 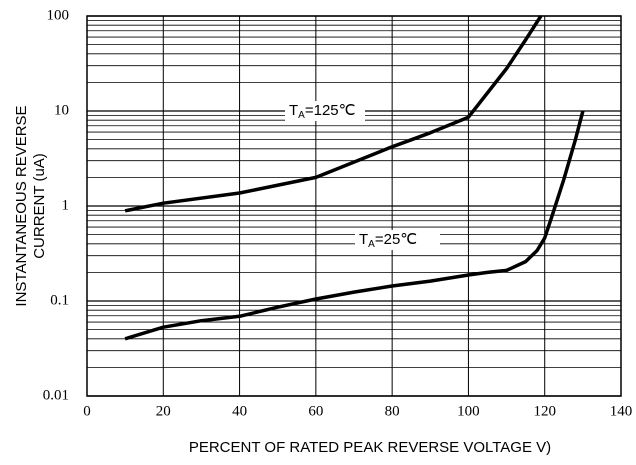 What do you see at coordinates (392, 411) in the screenshot?
I see `x-tick-label: 80` at bounding box center [392, 411].